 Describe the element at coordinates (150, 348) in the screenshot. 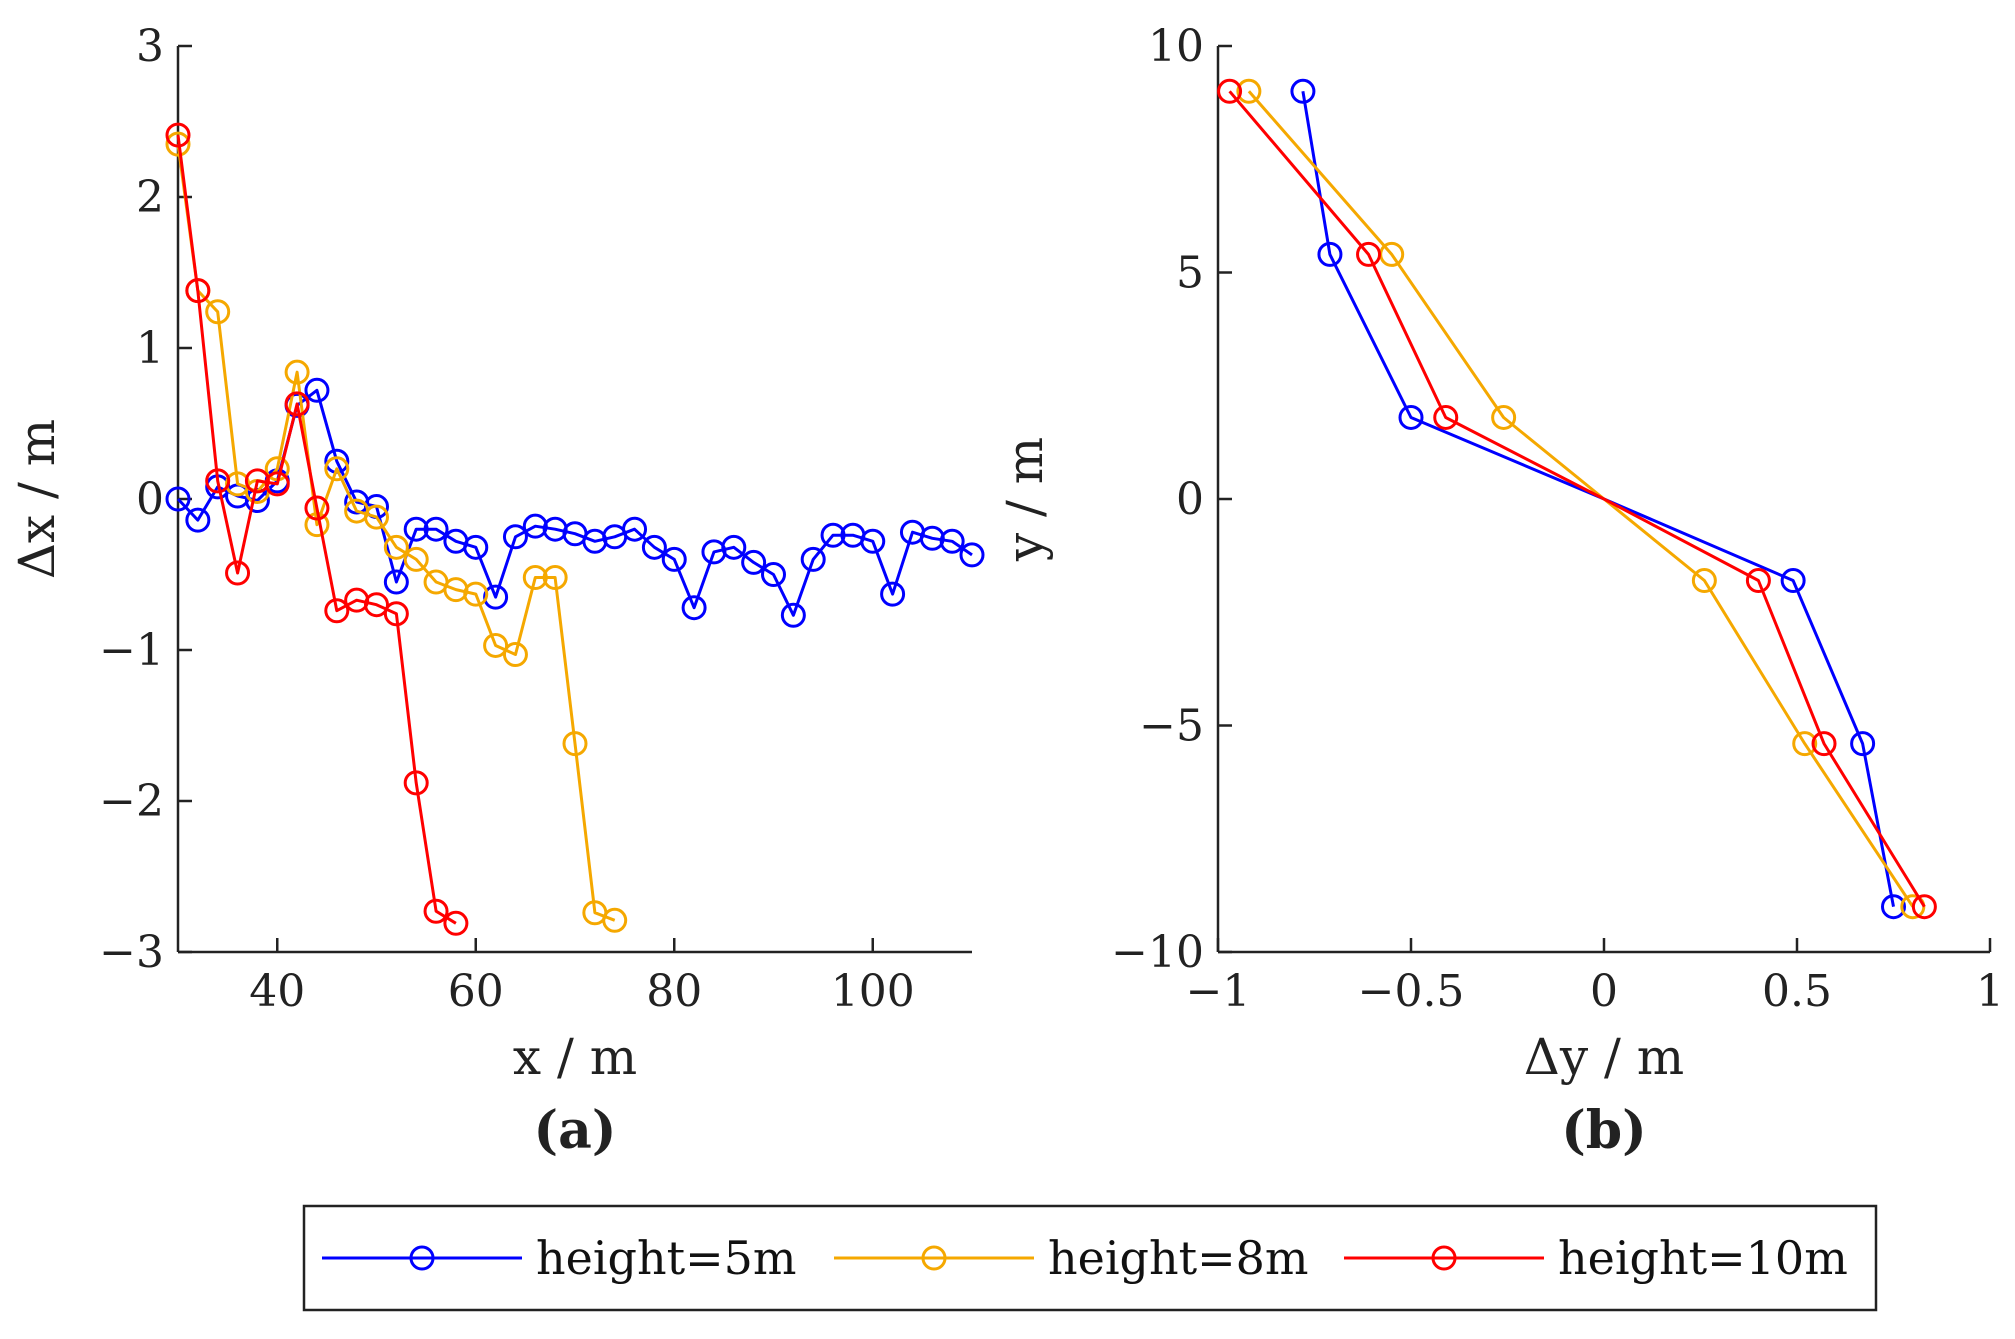

I see `y-tick-label: 1` at that location.